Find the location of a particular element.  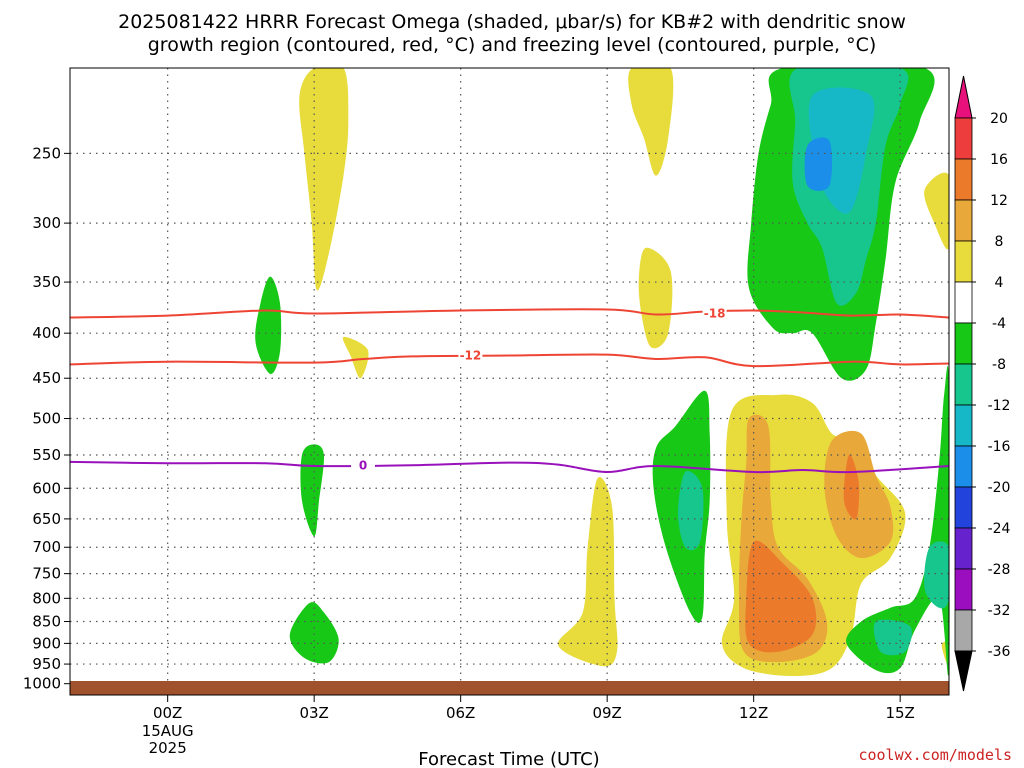

y-tick-label: 750 is located at coordinates (46, 574).